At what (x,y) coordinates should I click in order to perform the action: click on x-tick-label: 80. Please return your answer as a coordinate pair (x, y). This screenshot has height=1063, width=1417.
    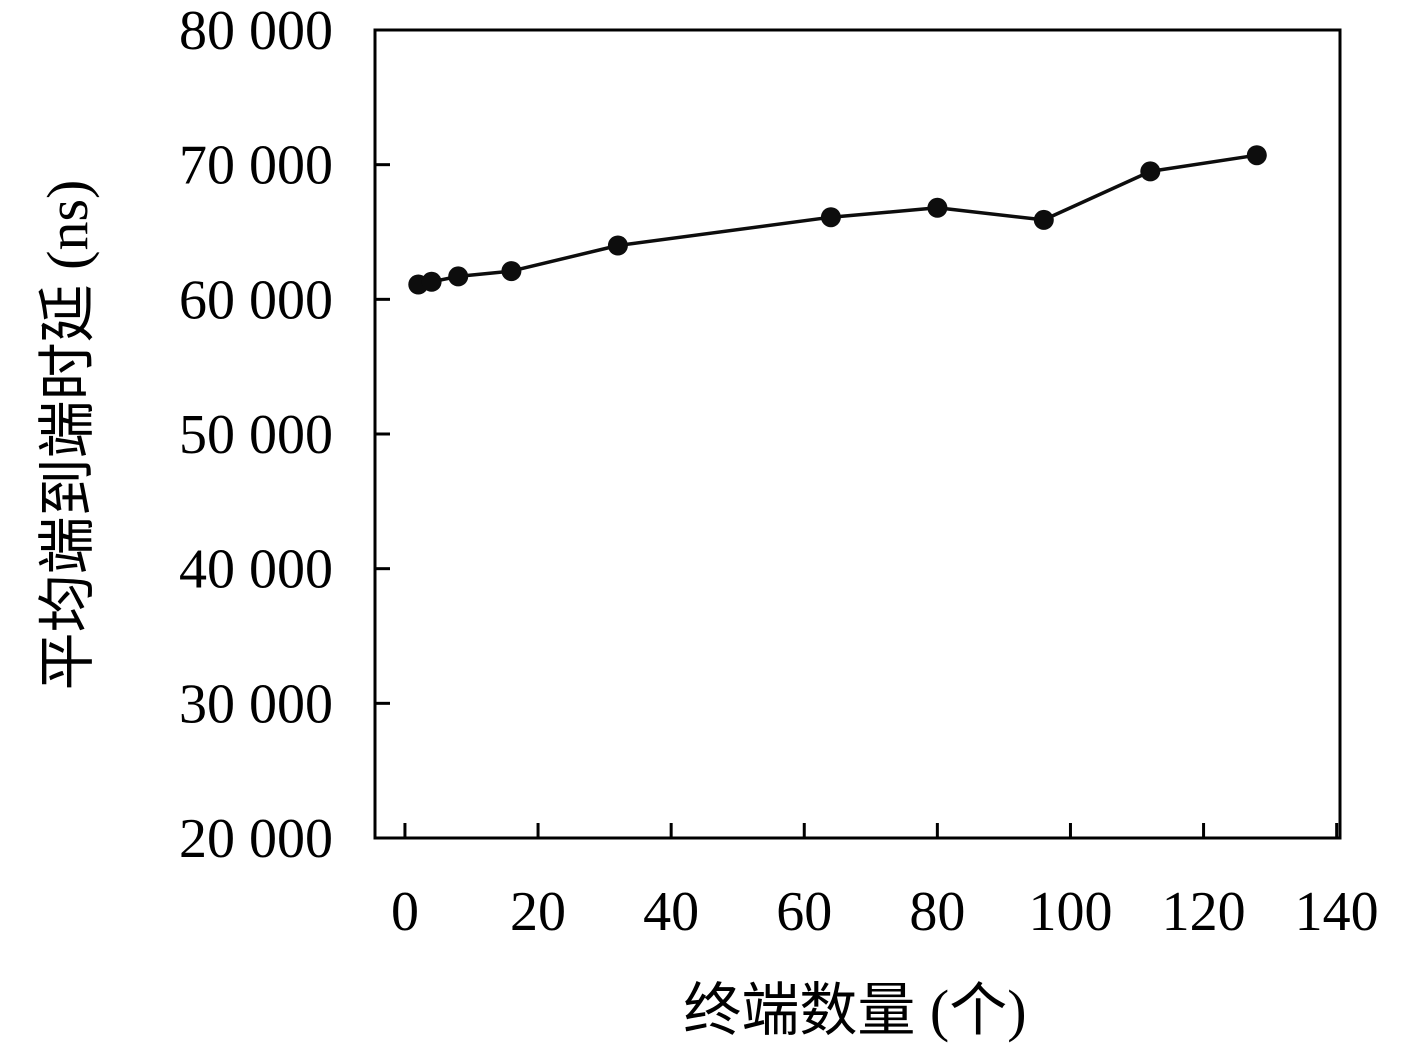
    Looking at the image, I should click on (937, 912).